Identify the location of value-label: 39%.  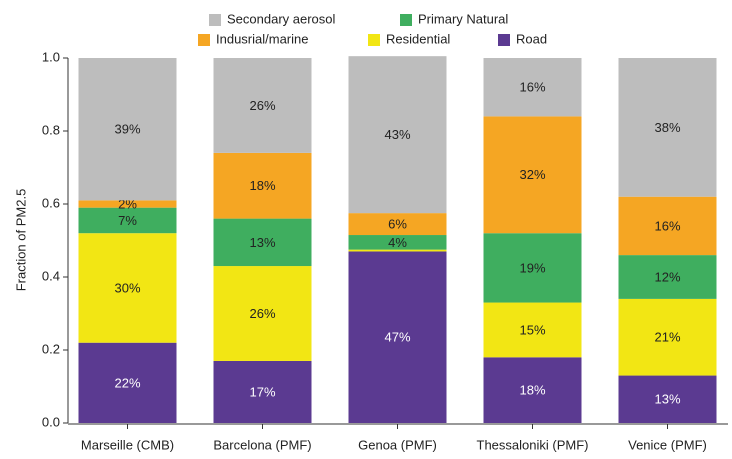
(127, 129).